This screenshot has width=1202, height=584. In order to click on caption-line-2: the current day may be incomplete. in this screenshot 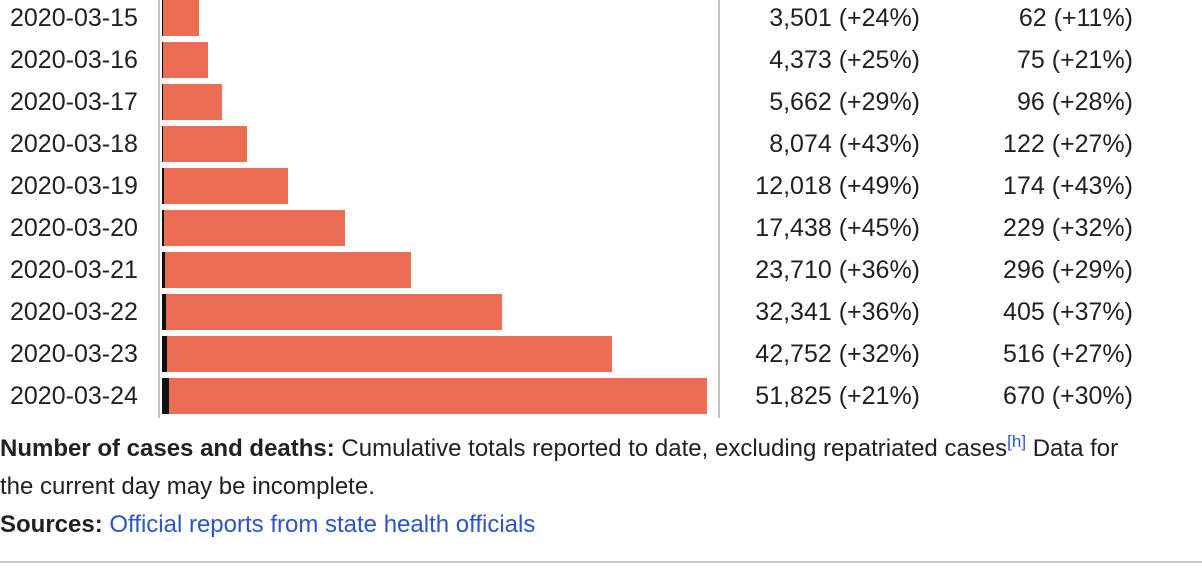, I will do `click(187, 486)`.